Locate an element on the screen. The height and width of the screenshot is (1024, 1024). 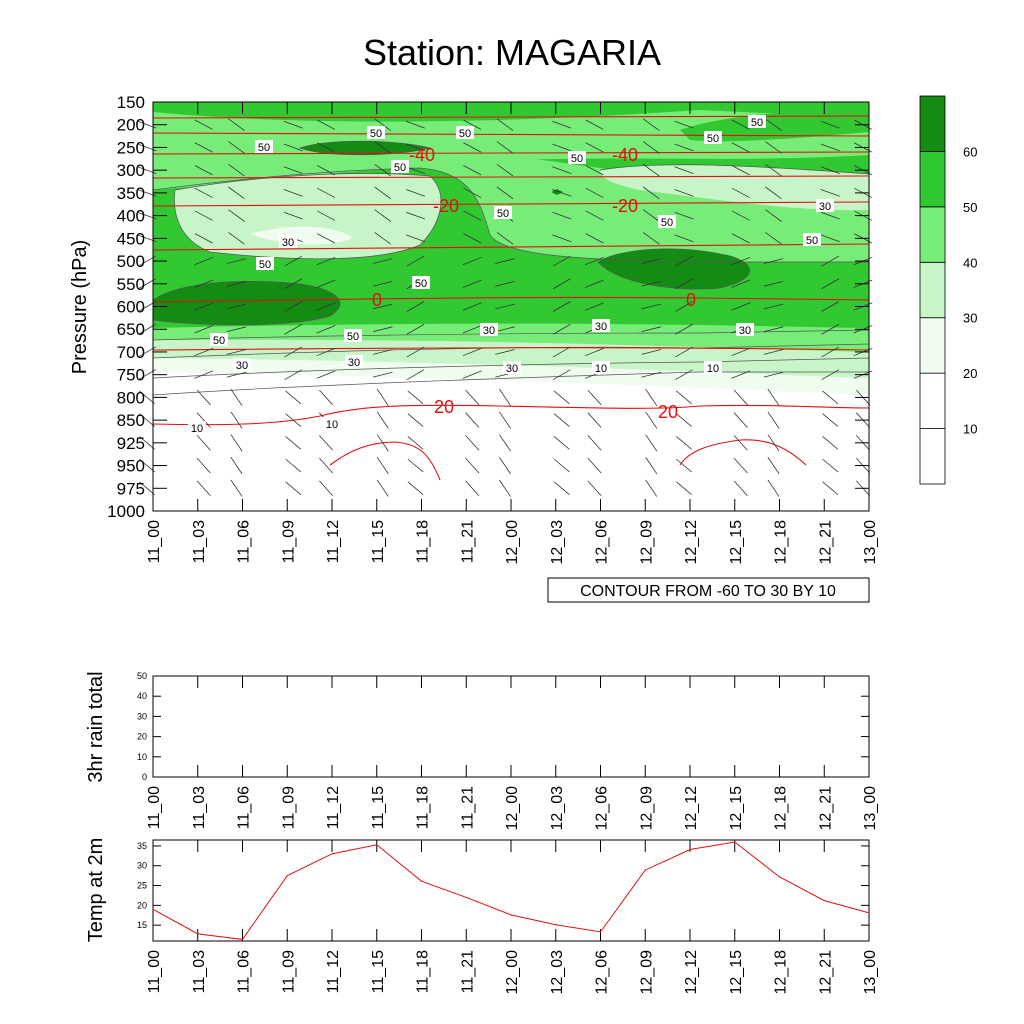
pressure-tick-label: 850 is located at coordinates (131, 420).